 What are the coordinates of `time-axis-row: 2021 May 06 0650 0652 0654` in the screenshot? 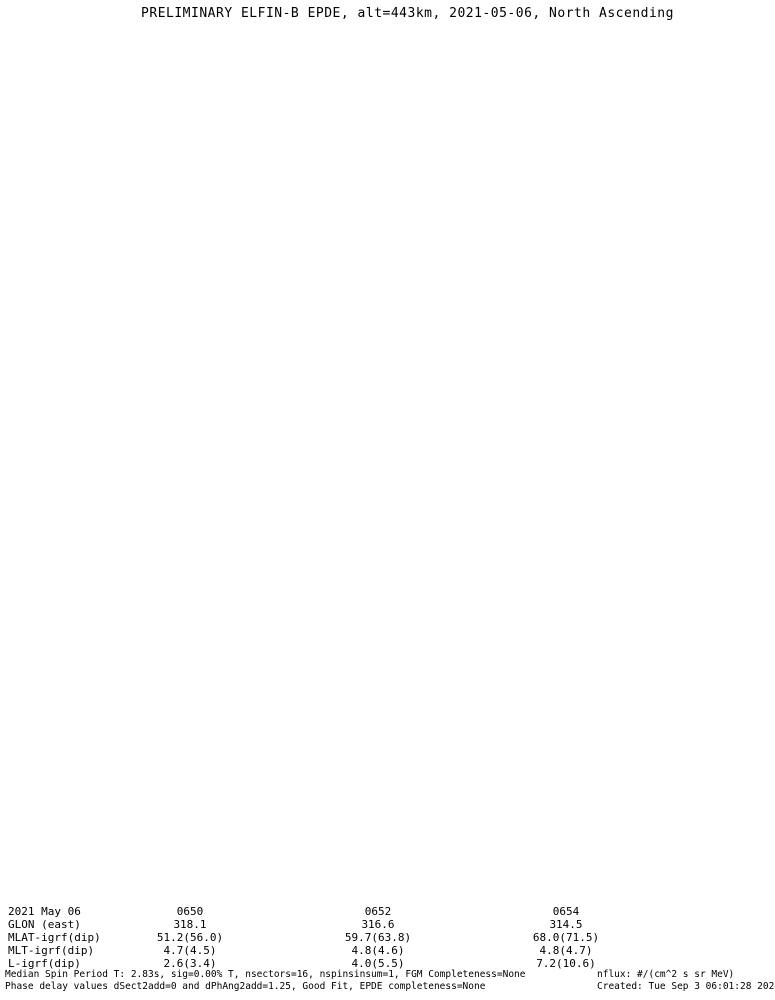 It's located at (387, 911).